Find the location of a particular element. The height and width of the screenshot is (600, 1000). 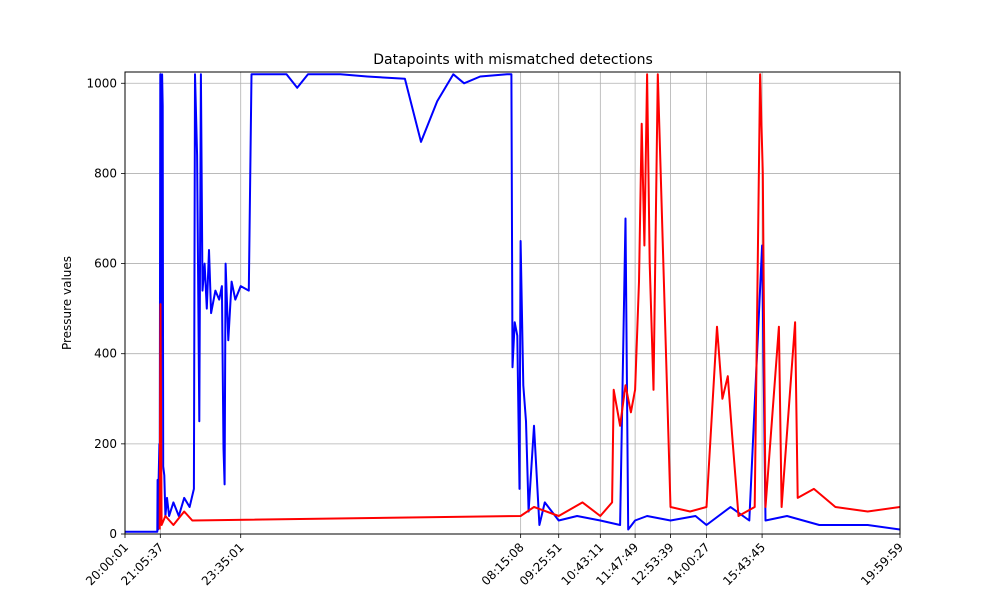

y-tick-label: 800 is located at coordinates (105, 173).